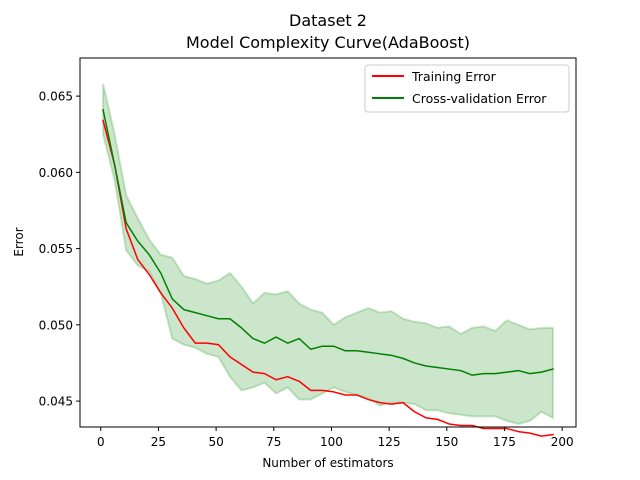 This screenshot has width=640, height=480. Describe the element at coordinates (56, 173) in the screenshot. I see `y-tick-label: 0.060` at that location.